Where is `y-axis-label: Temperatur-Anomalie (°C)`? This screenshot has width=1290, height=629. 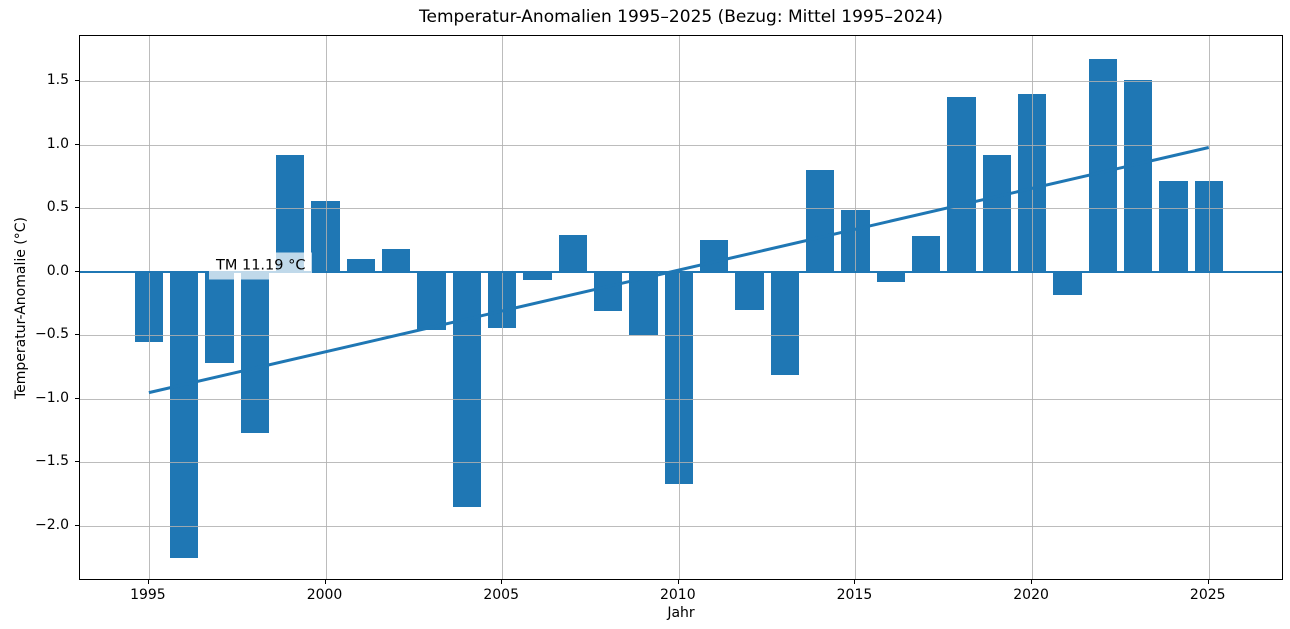
y-axis-label: Temperatur-Anomalie (°C) is located at coordinates (21, 308).